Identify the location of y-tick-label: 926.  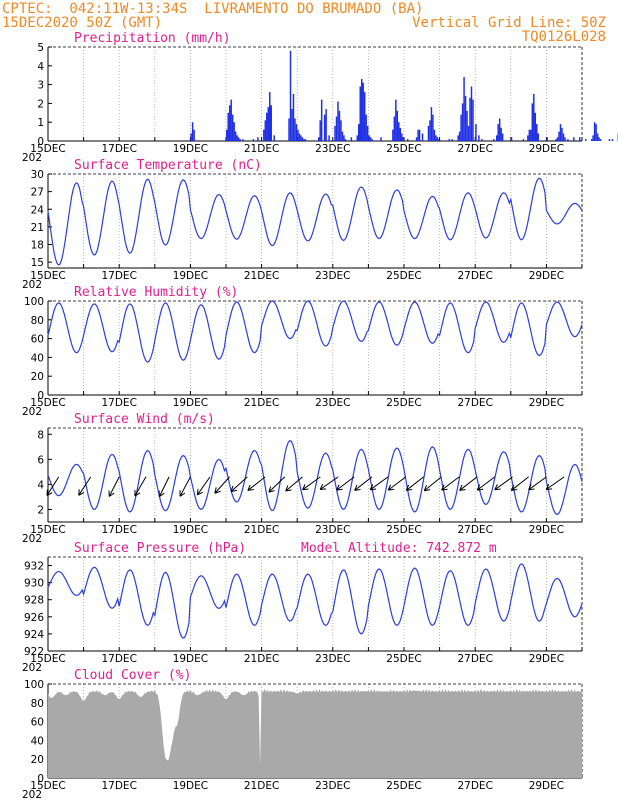
(34, 618).